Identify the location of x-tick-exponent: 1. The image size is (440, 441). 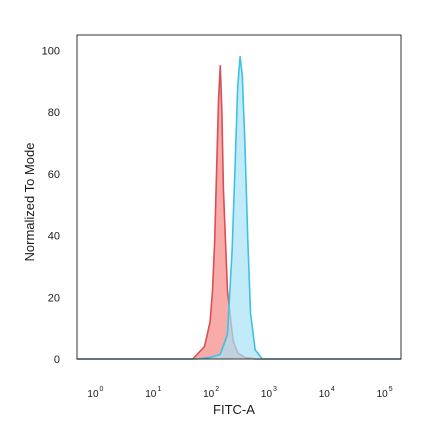
(159, 389).